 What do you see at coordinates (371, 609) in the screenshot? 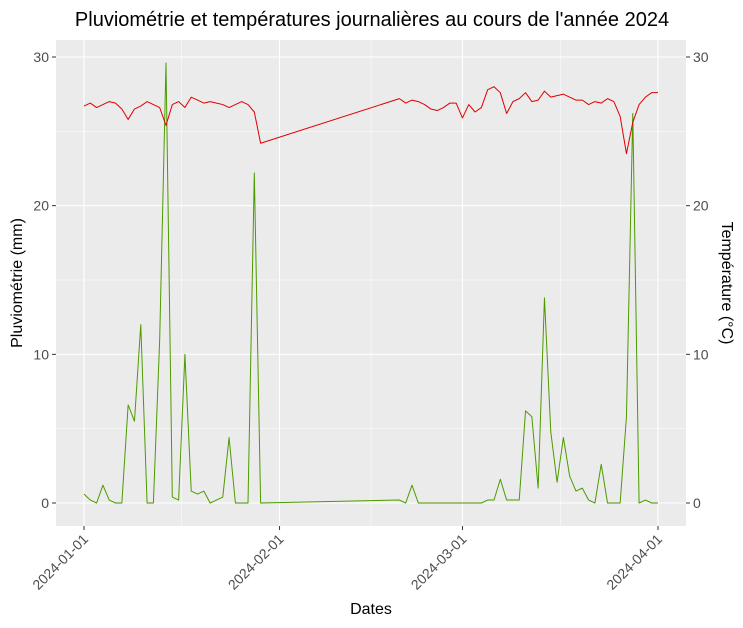
I see `x-axis-title: Dates` at bounding box center [371, 609].